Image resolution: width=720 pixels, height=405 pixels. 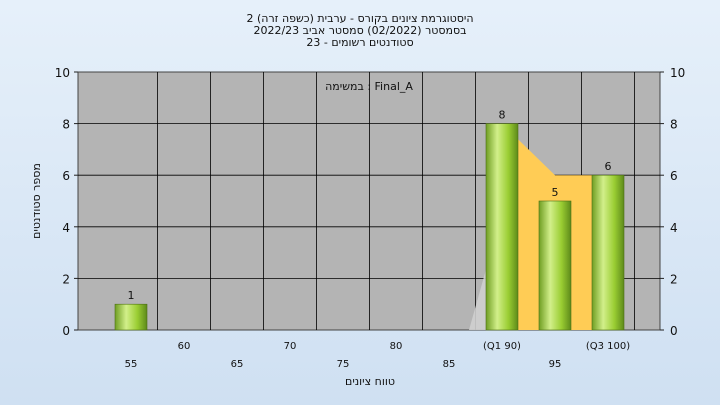 What do you see at coordinates (370, 381) in the screenshot?
I see `x-axis-label: טווח ציונים` at bounding box center [370, 381].